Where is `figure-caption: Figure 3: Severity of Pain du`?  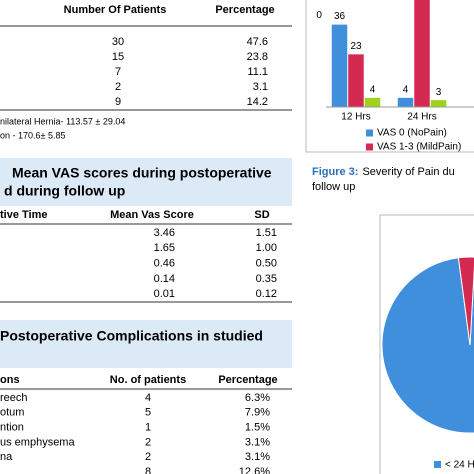
figure-caption: Figure 3: Severity of Pain du is located at coordinates (383, 172).